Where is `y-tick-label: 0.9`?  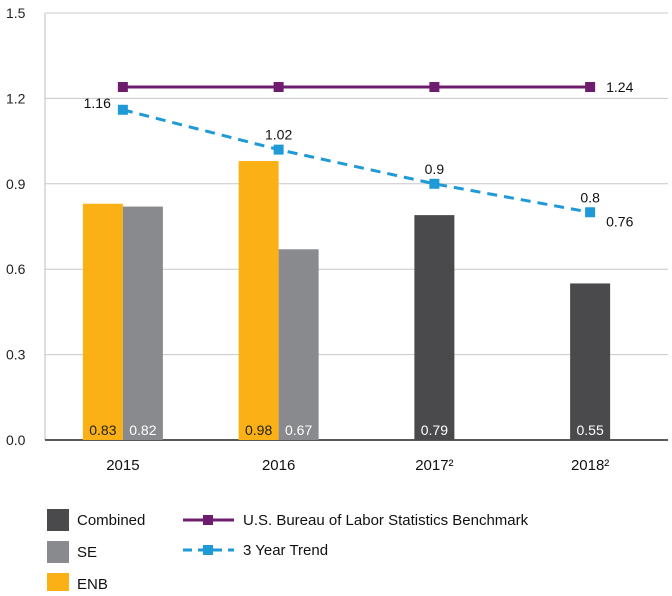
y-tick-label: 0.9 is located at coordinates (16, 184).